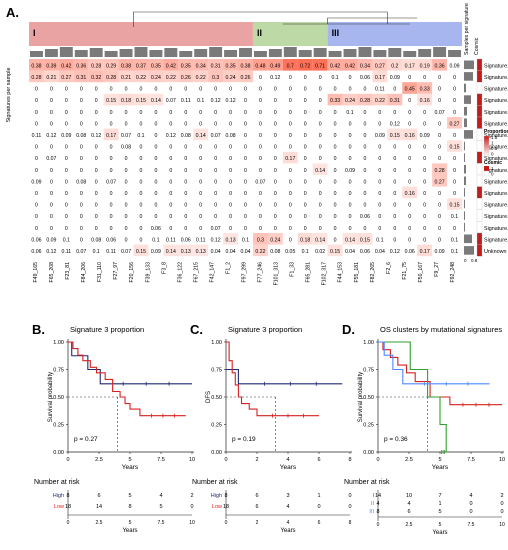 This screenshot has height=550, width=508. What do you see at coordinates (161, 523) in the screenshot?
I see `risk-x-tick: 7.5` at bounding box center [161, 523].